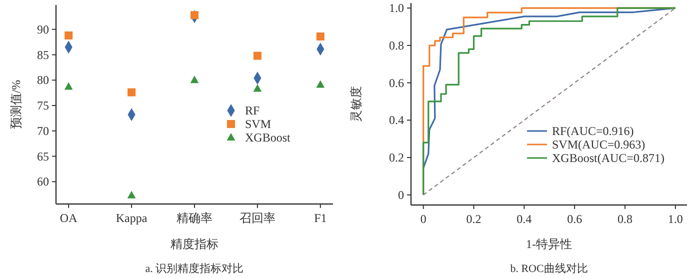 The width and height of the screenshot is (700, 278). I want to click on y-tick-label: 60, so click(43, 181).